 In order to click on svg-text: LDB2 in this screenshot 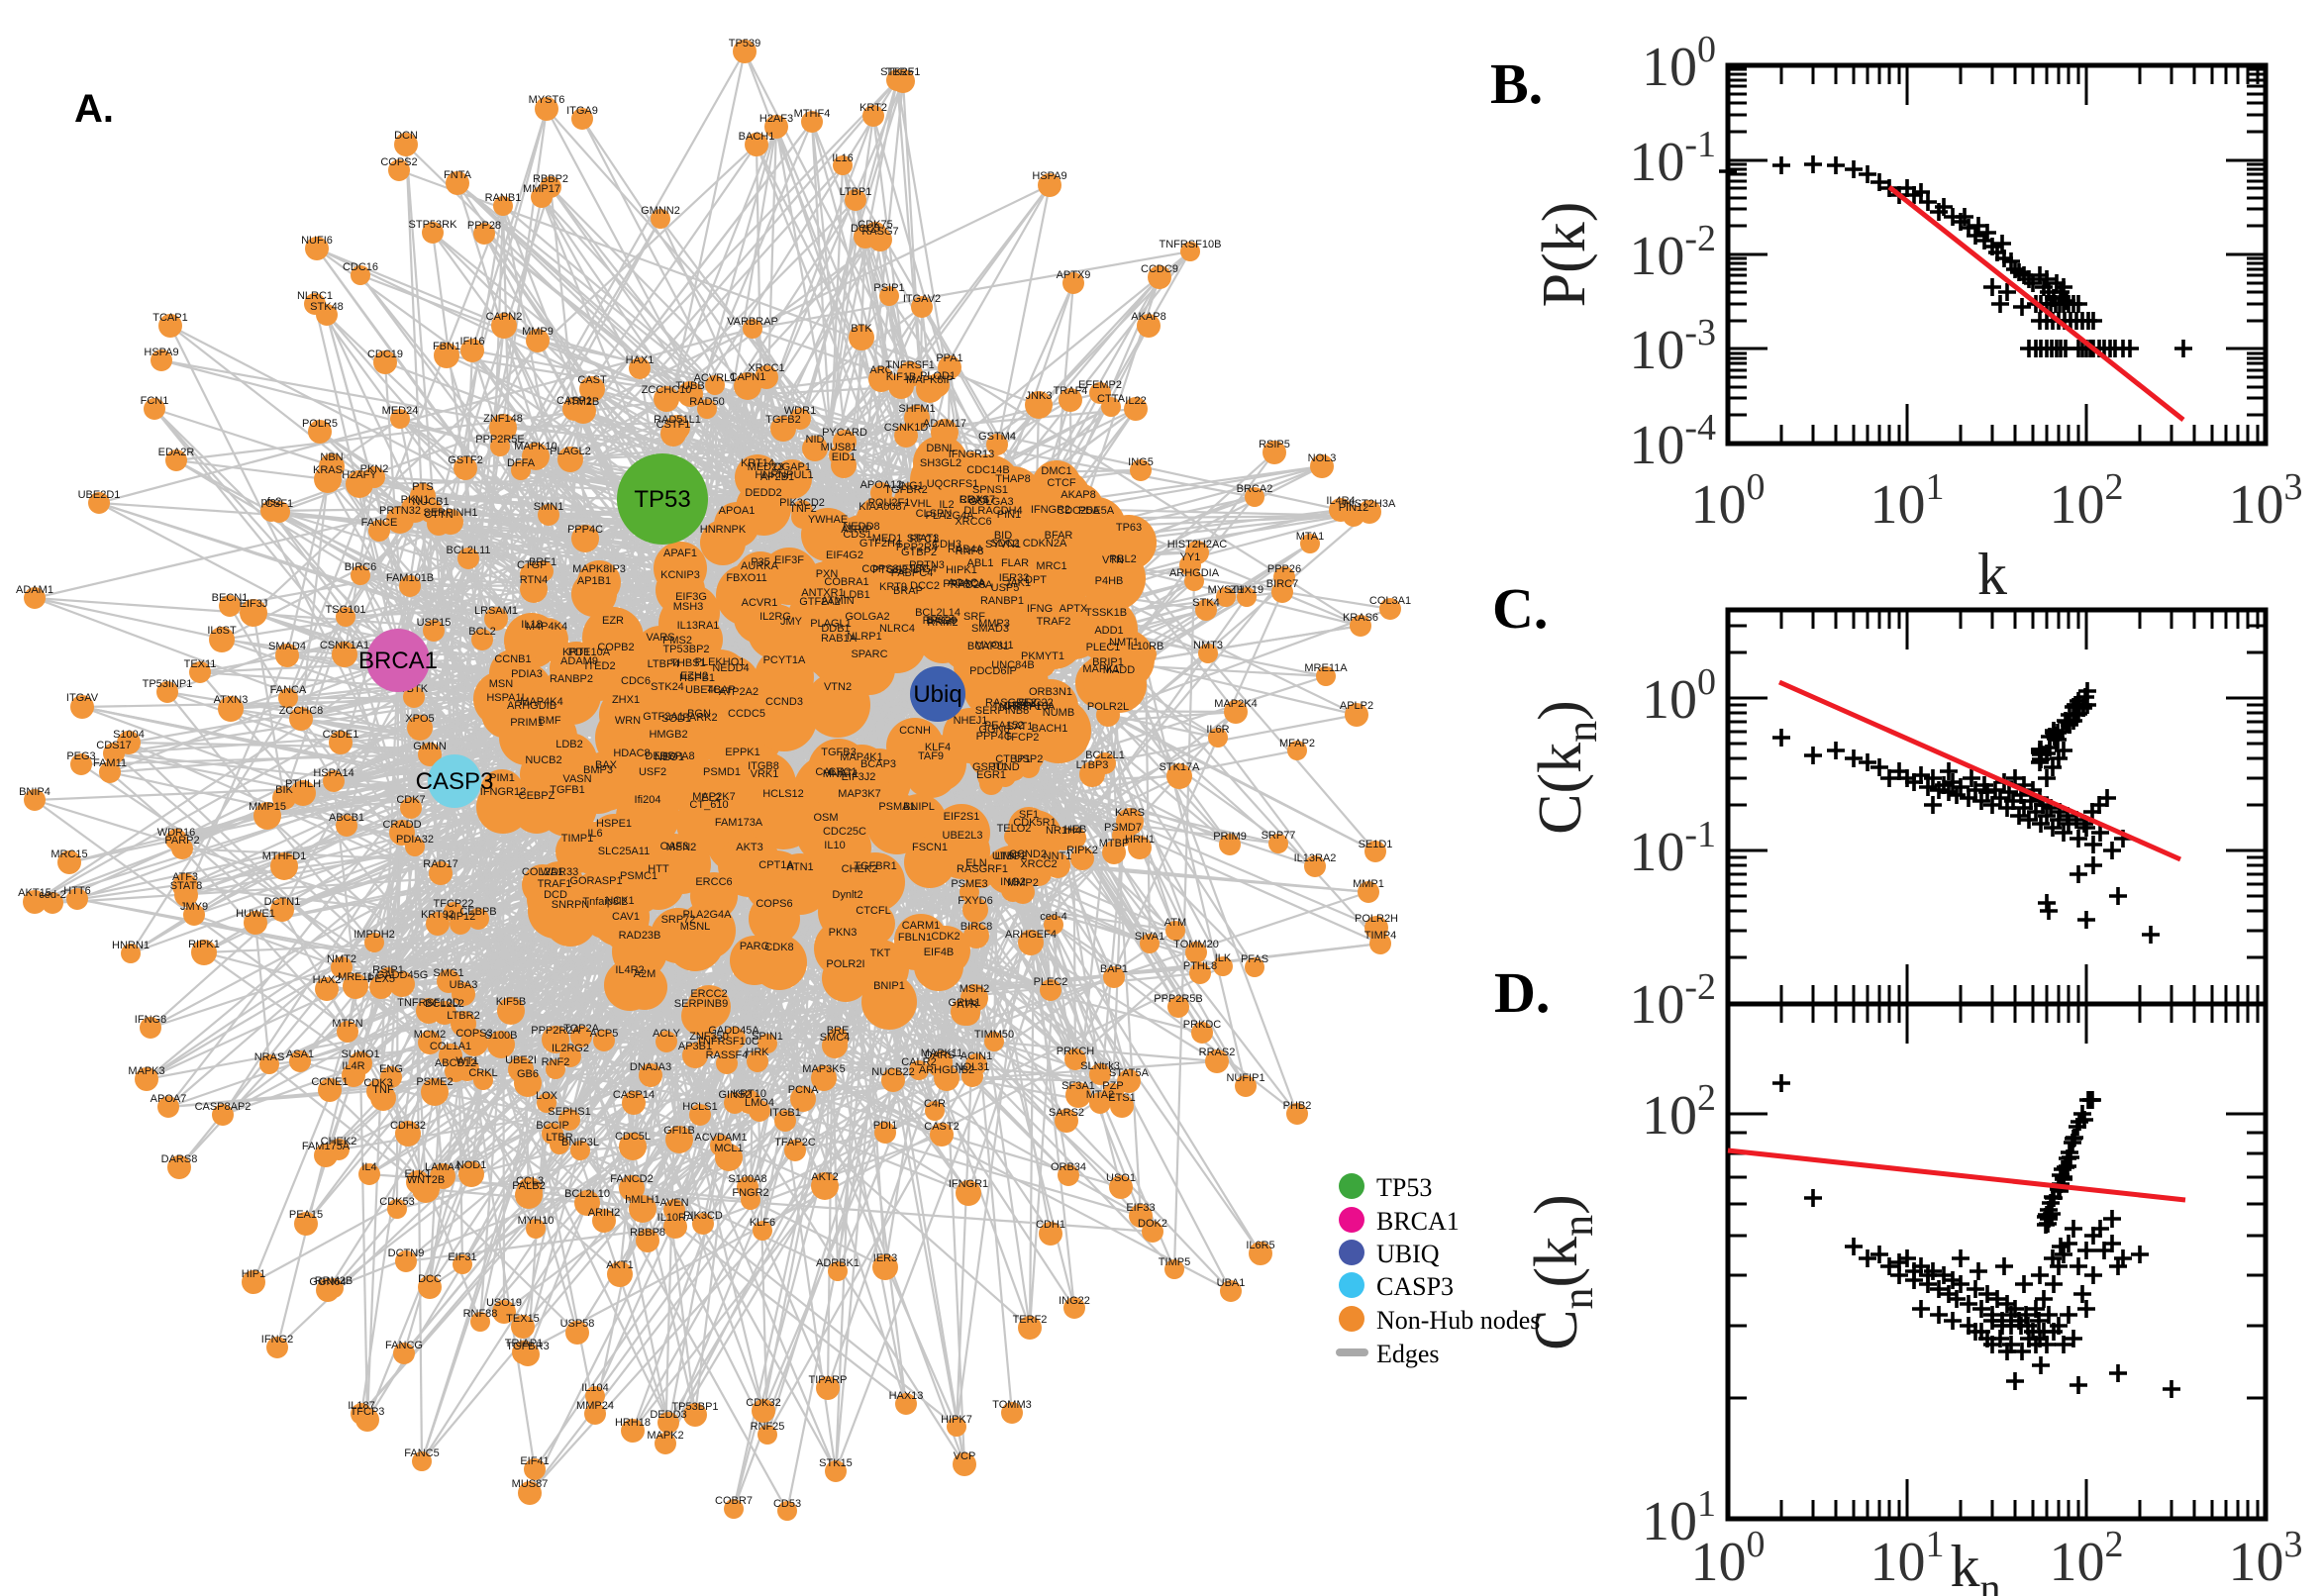, I will do `click(569, 744)`.